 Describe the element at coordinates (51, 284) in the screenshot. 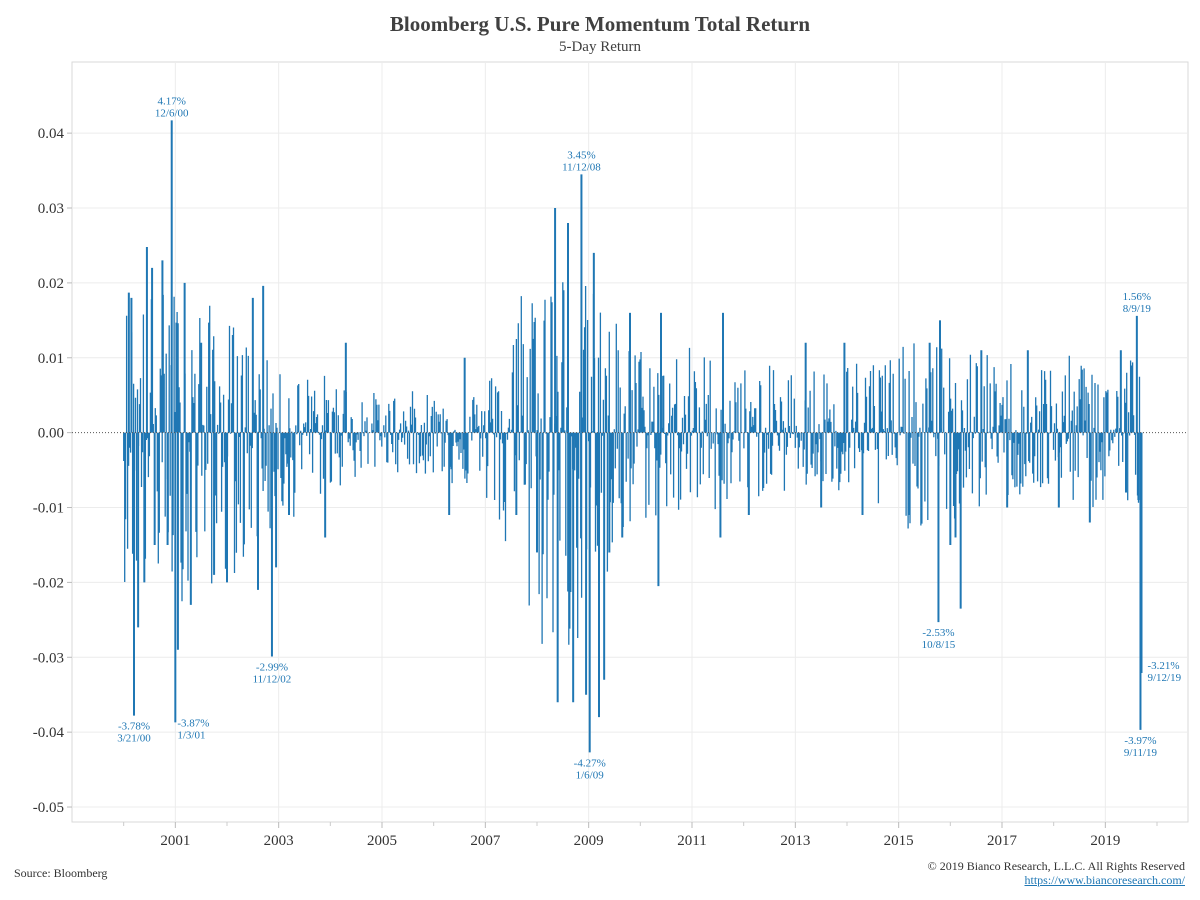

I see `y-tick-label: 0.02` at that location.